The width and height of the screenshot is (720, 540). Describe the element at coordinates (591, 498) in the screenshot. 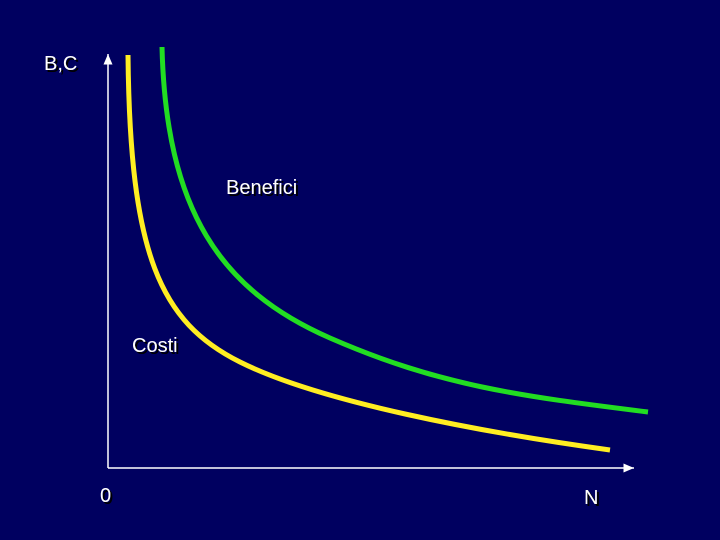

I see `x-axis-label: N` at that location.